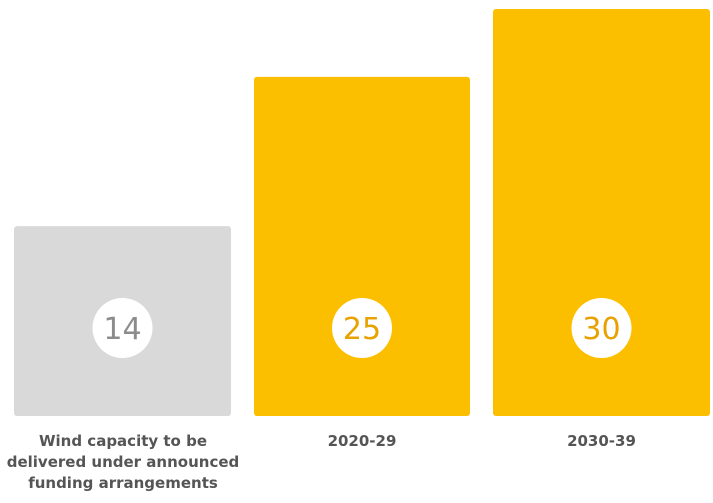 This screenshot has height=503, width=713. I want to click on value-label-0: 14, so click(122, 329).